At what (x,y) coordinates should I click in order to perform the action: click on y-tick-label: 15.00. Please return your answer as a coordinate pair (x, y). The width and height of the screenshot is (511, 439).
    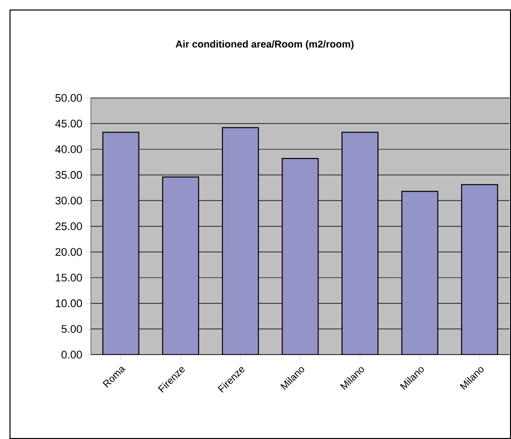
    Looking at the image, I should click on (69, 278).